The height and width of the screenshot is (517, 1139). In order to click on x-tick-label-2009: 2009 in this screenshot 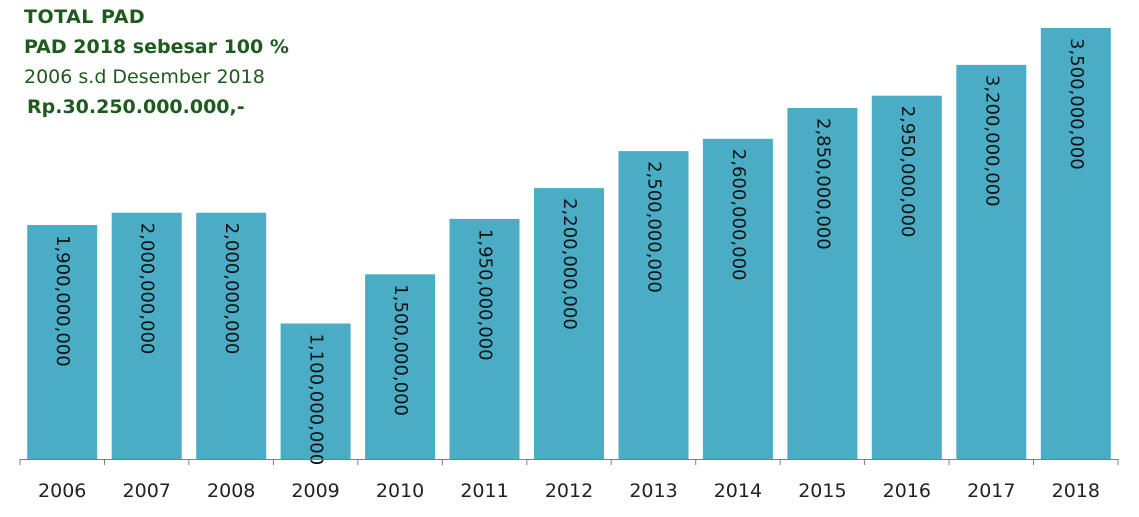, I will do `click(315, 491)`.